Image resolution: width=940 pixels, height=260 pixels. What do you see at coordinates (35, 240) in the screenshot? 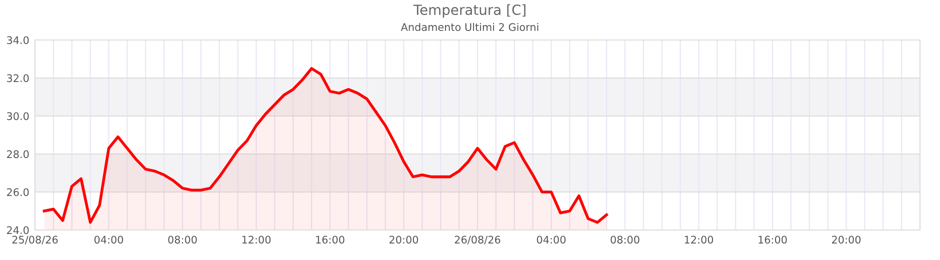
I see `x-tick-label: 25/08/26` at bounding box center [35, 240].